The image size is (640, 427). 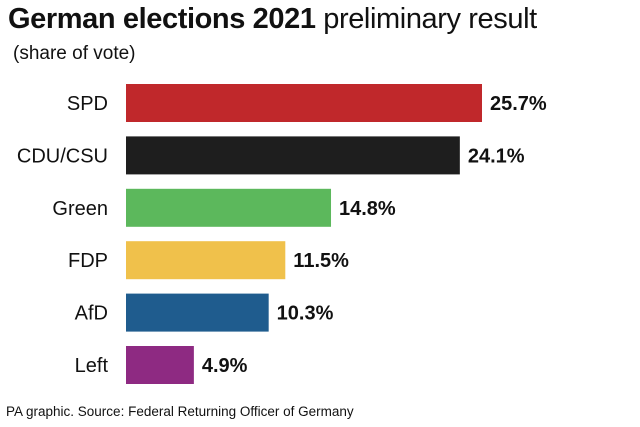 What do you see at coordinates (160, 365) in the screenshot?
I see `bar-left` at bounding box center [160, 365].